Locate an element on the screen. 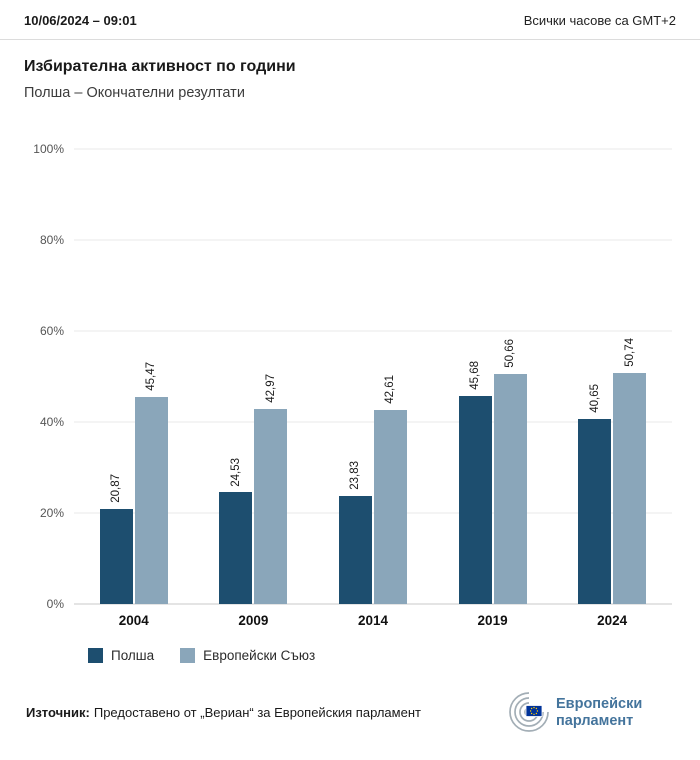  bar-group: 23,83 42,61 is located at coordinates (373, 376).